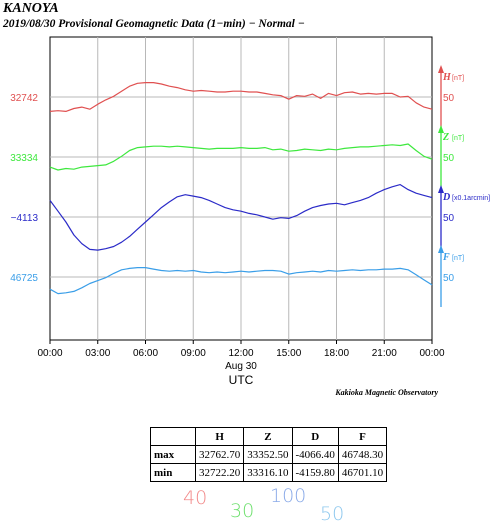 This screenshot has height=528, width=500. What do you see at coordinates (241, 97) in the screenshot?
I see `series-line-h` at bounding box center [241, 97].